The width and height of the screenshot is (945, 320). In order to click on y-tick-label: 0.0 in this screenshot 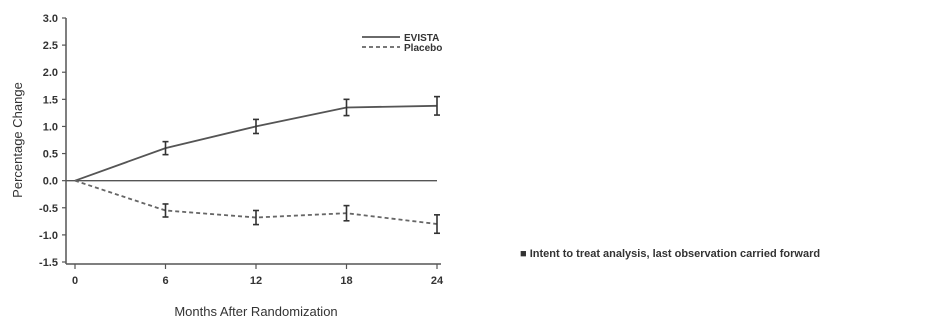, I will do `click(50, 182)`.